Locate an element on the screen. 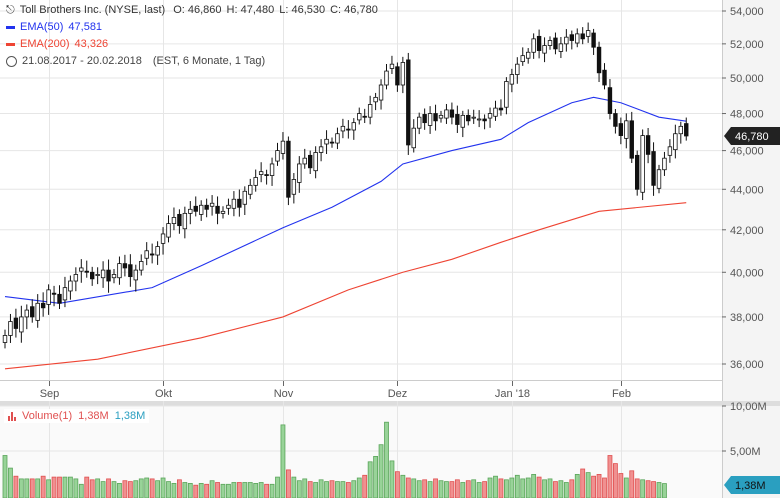  y-tick-label: 42,000 is located at coordinates (747, 231).